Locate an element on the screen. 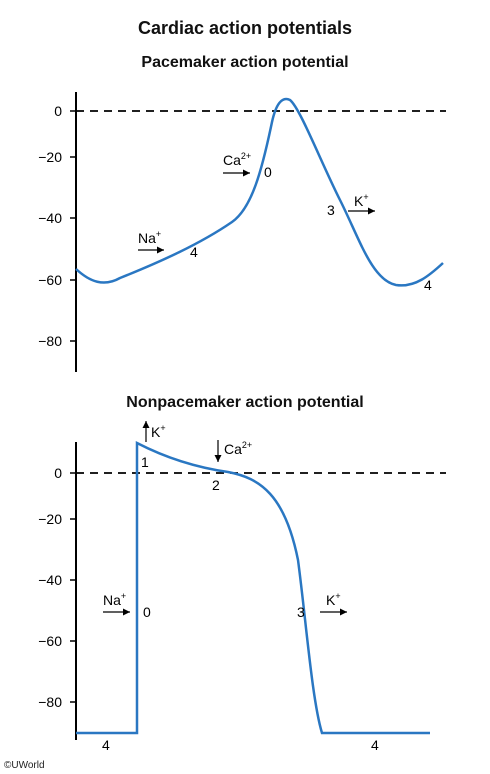 This screenshot has width=490, height=774. nonpacemaker-y-ticks: 0 −20 −40 −60 −80 is located at coordinates (50, 587).